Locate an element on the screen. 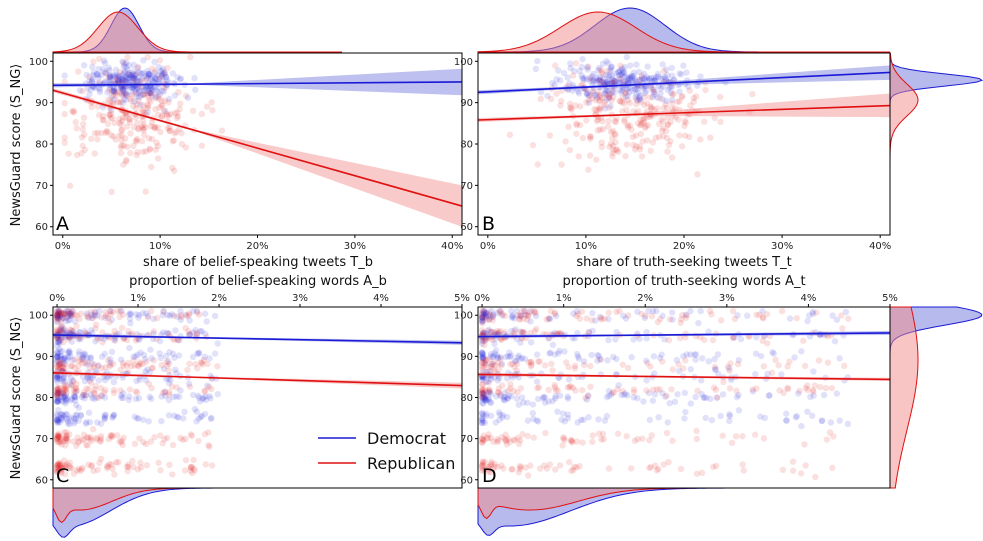  panel-d-points is located at coordinates (665, 394).